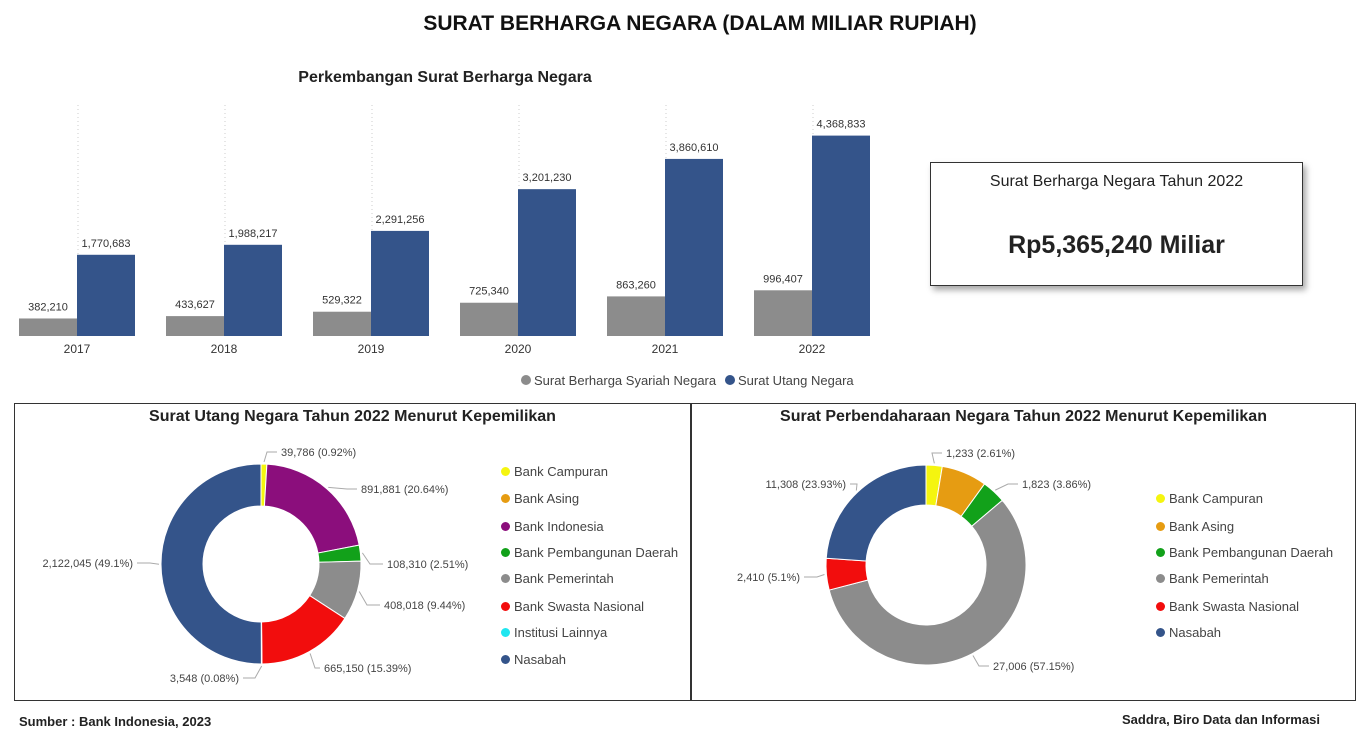 The width and height of the screenshot is (1370, 743). I want to click on legend-marker, so click(526, 380).